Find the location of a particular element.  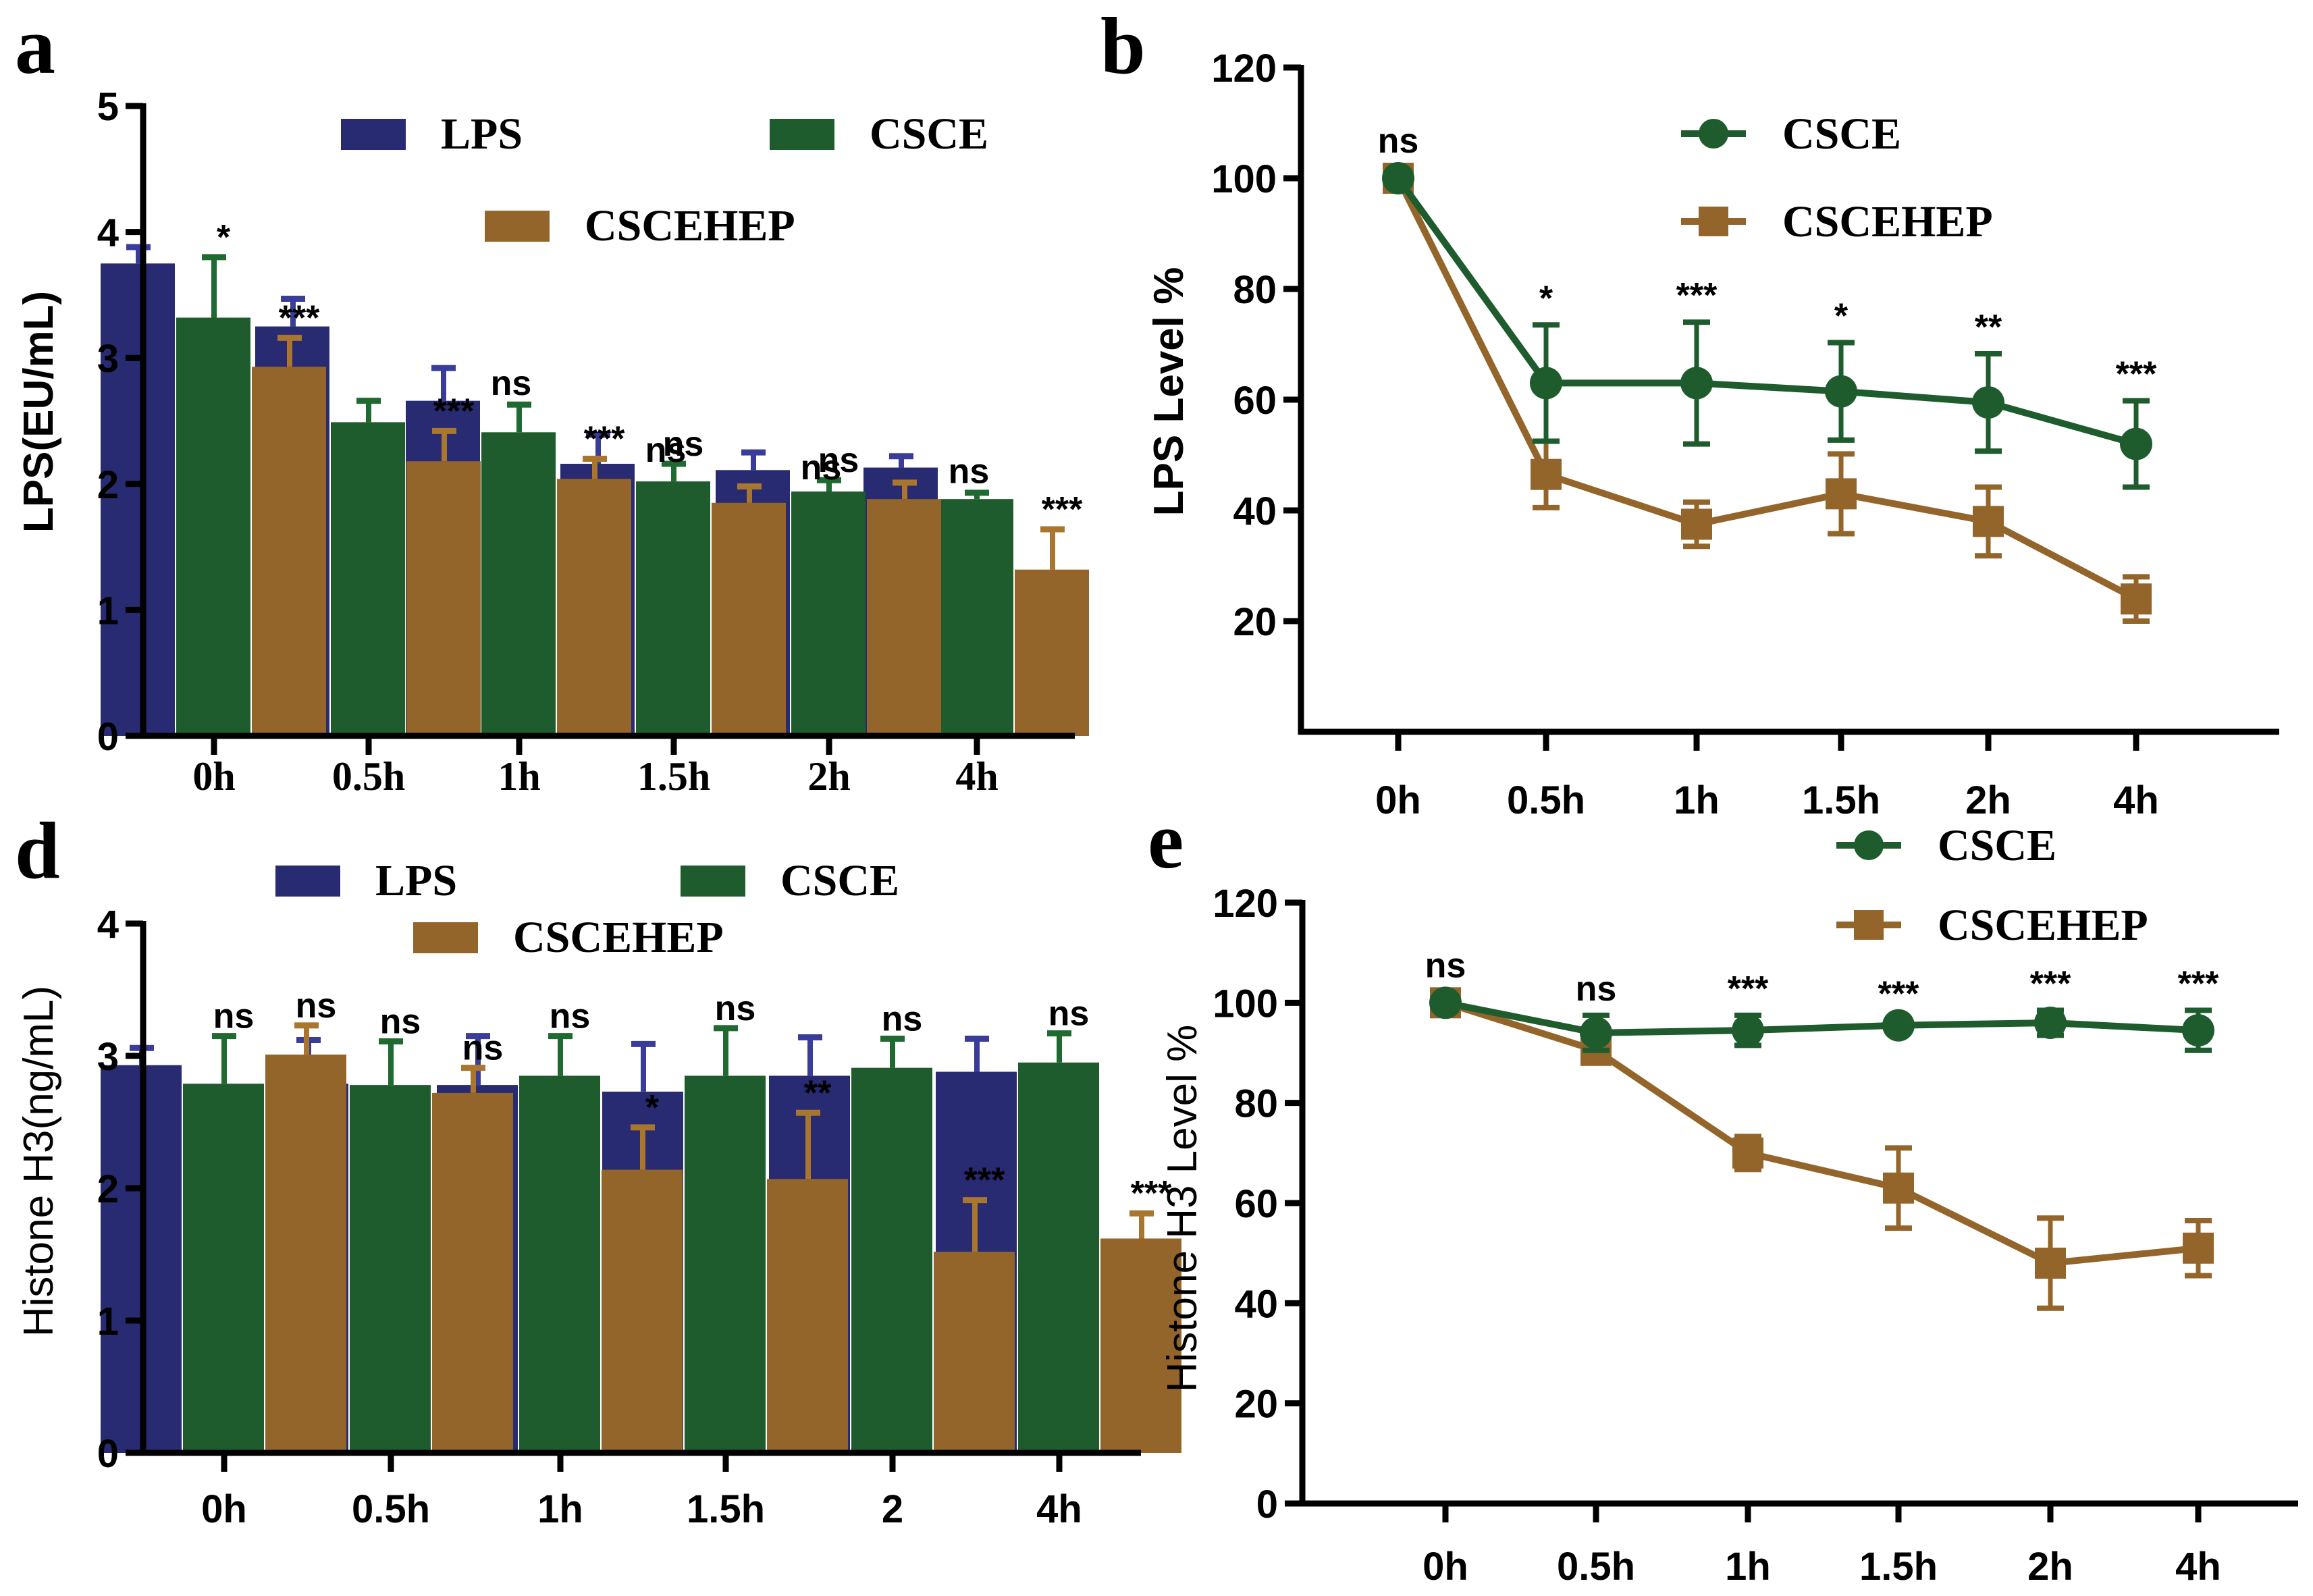

panel-e-x-tick-label: 0h is located at coordinates (1445, 1567).